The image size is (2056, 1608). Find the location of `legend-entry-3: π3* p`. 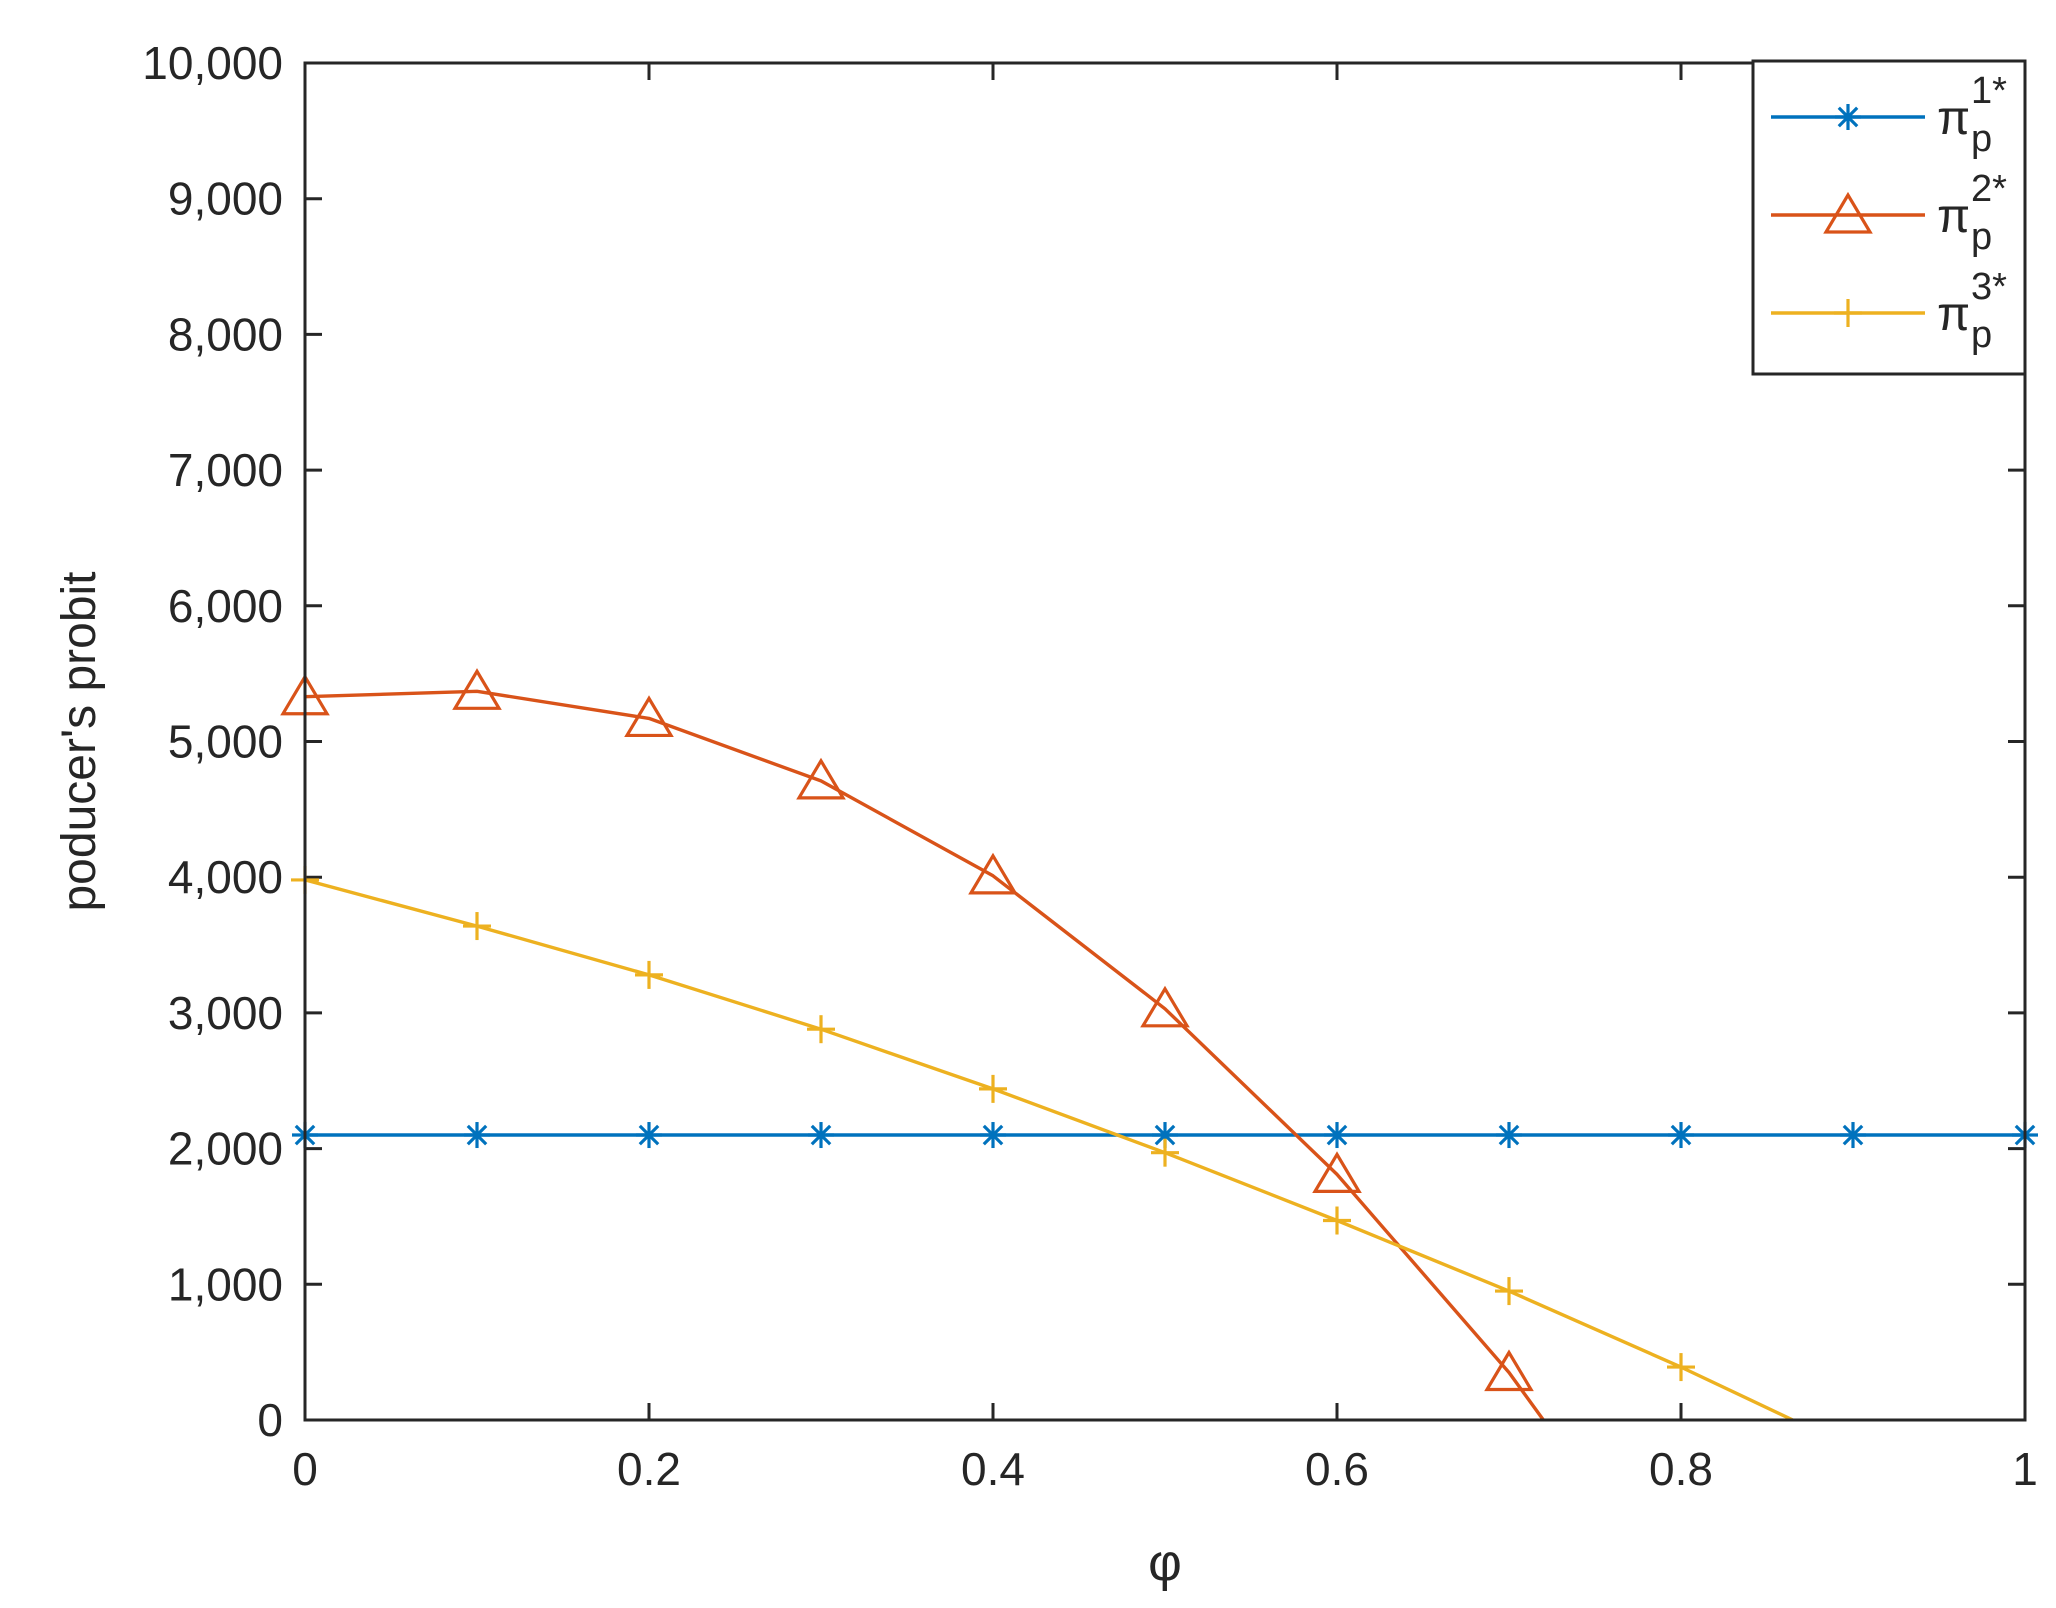

legend-entry-3: π3* p is located at coordinates (1889, 311).